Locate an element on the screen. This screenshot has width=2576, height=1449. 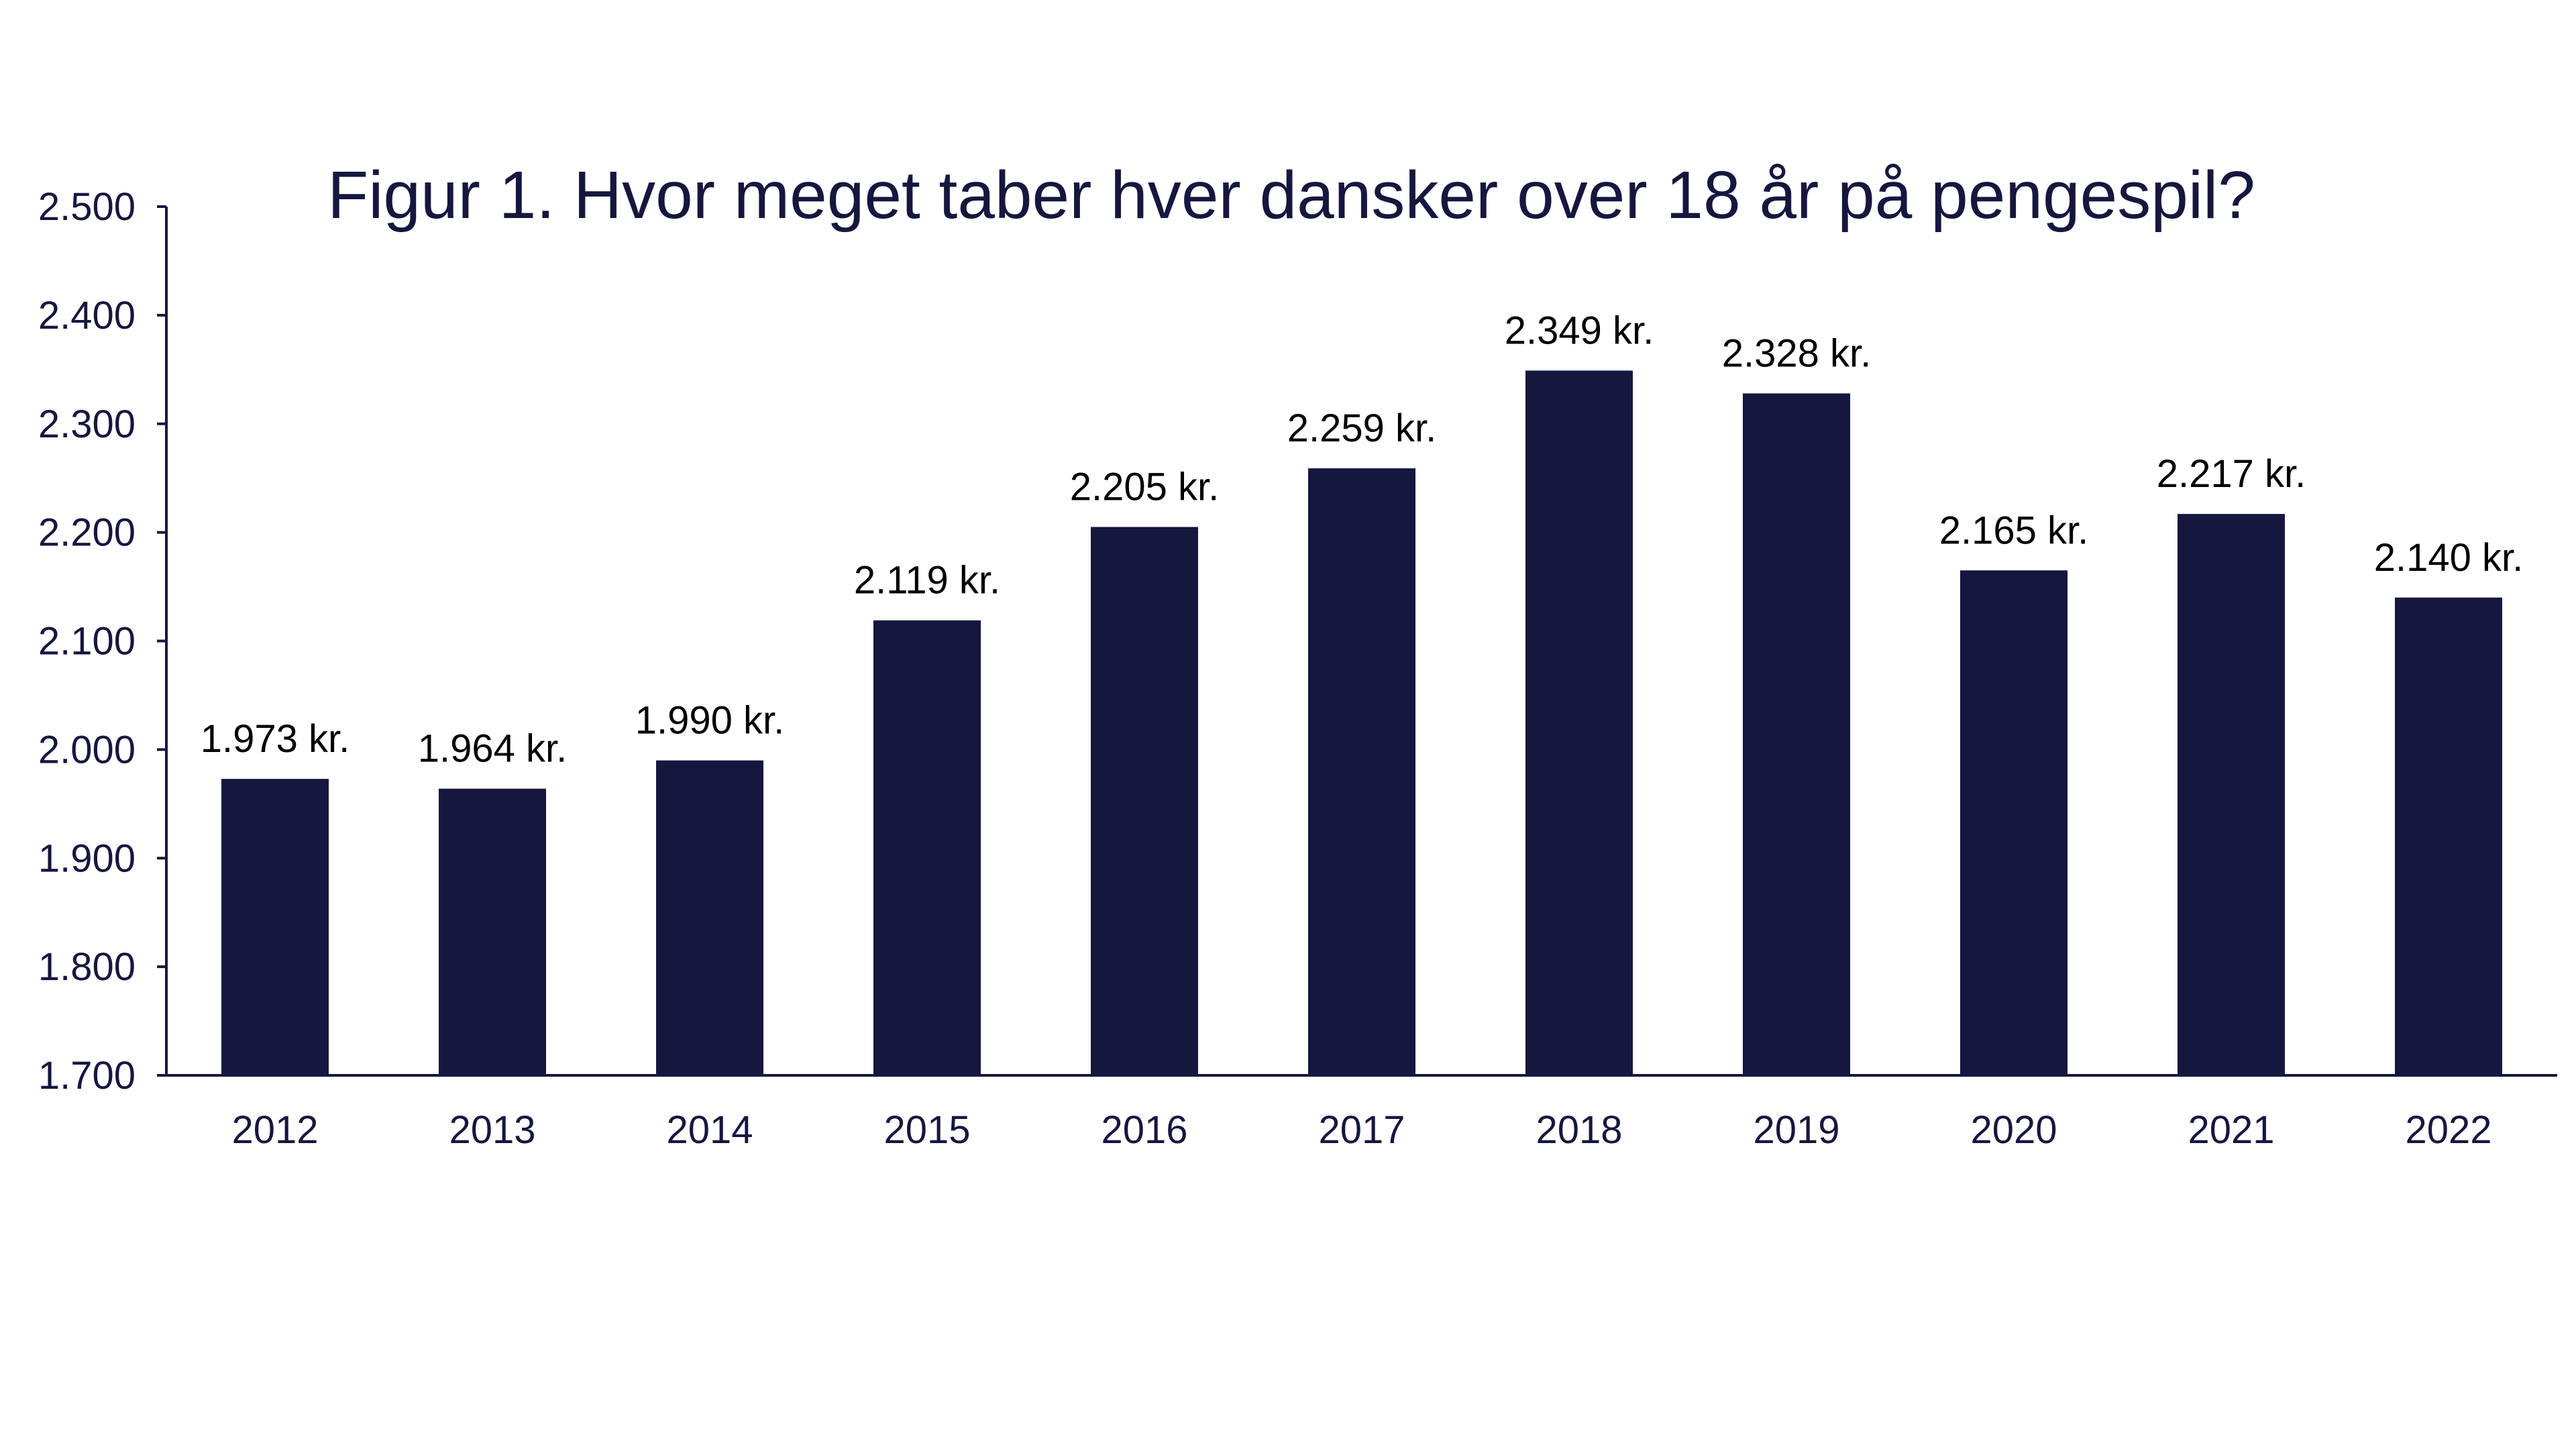
y-tick-label: 1.900 is located at coordinates (87, 858).